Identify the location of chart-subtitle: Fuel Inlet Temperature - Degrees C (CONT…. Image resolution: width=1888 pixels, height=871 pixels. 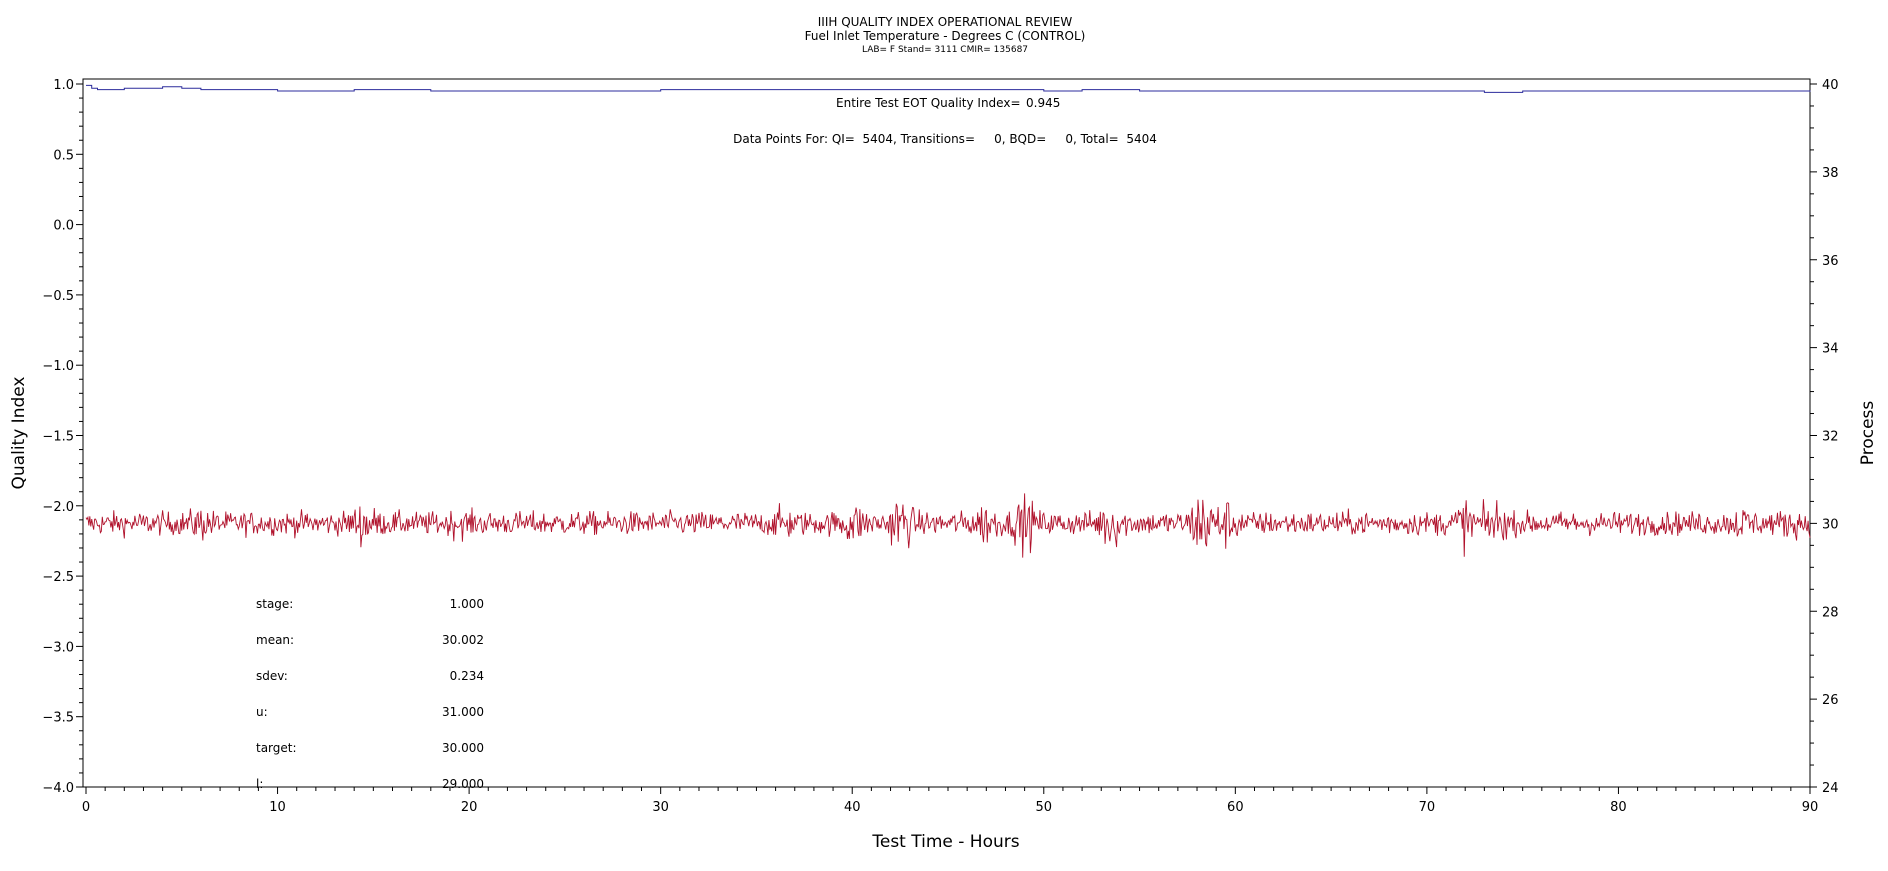
(945, 36).